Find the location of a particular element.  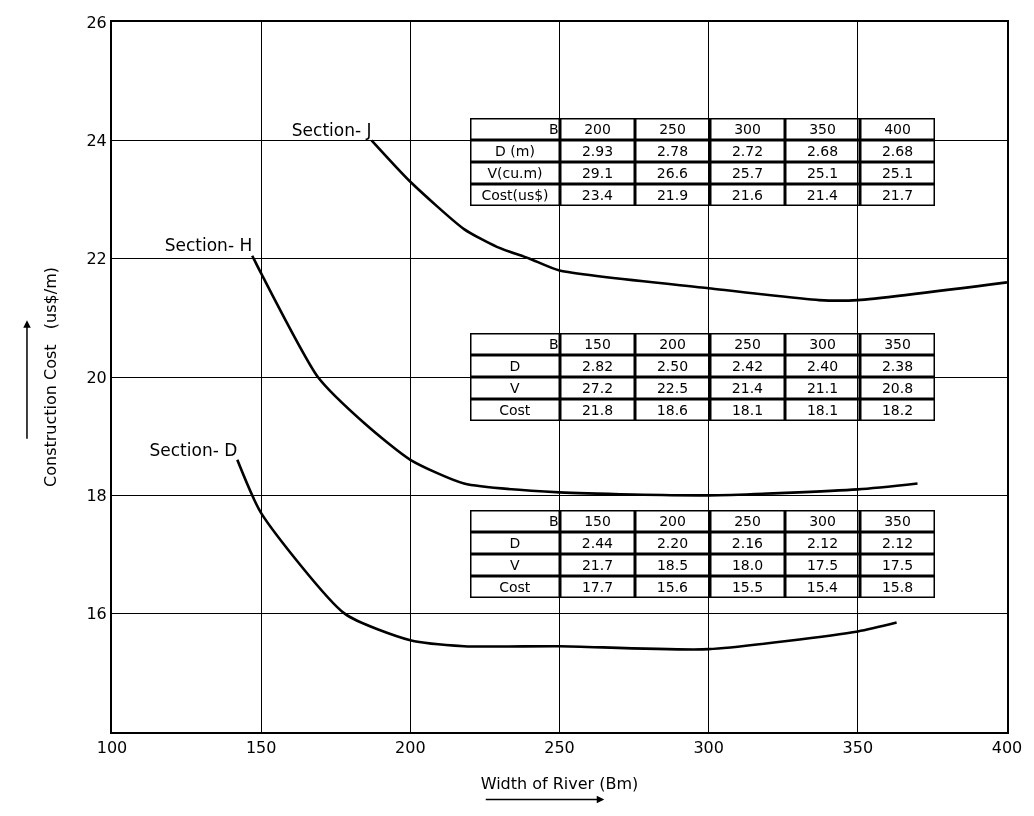

y-tick-label: 24 is located at coordinates (96, 140).